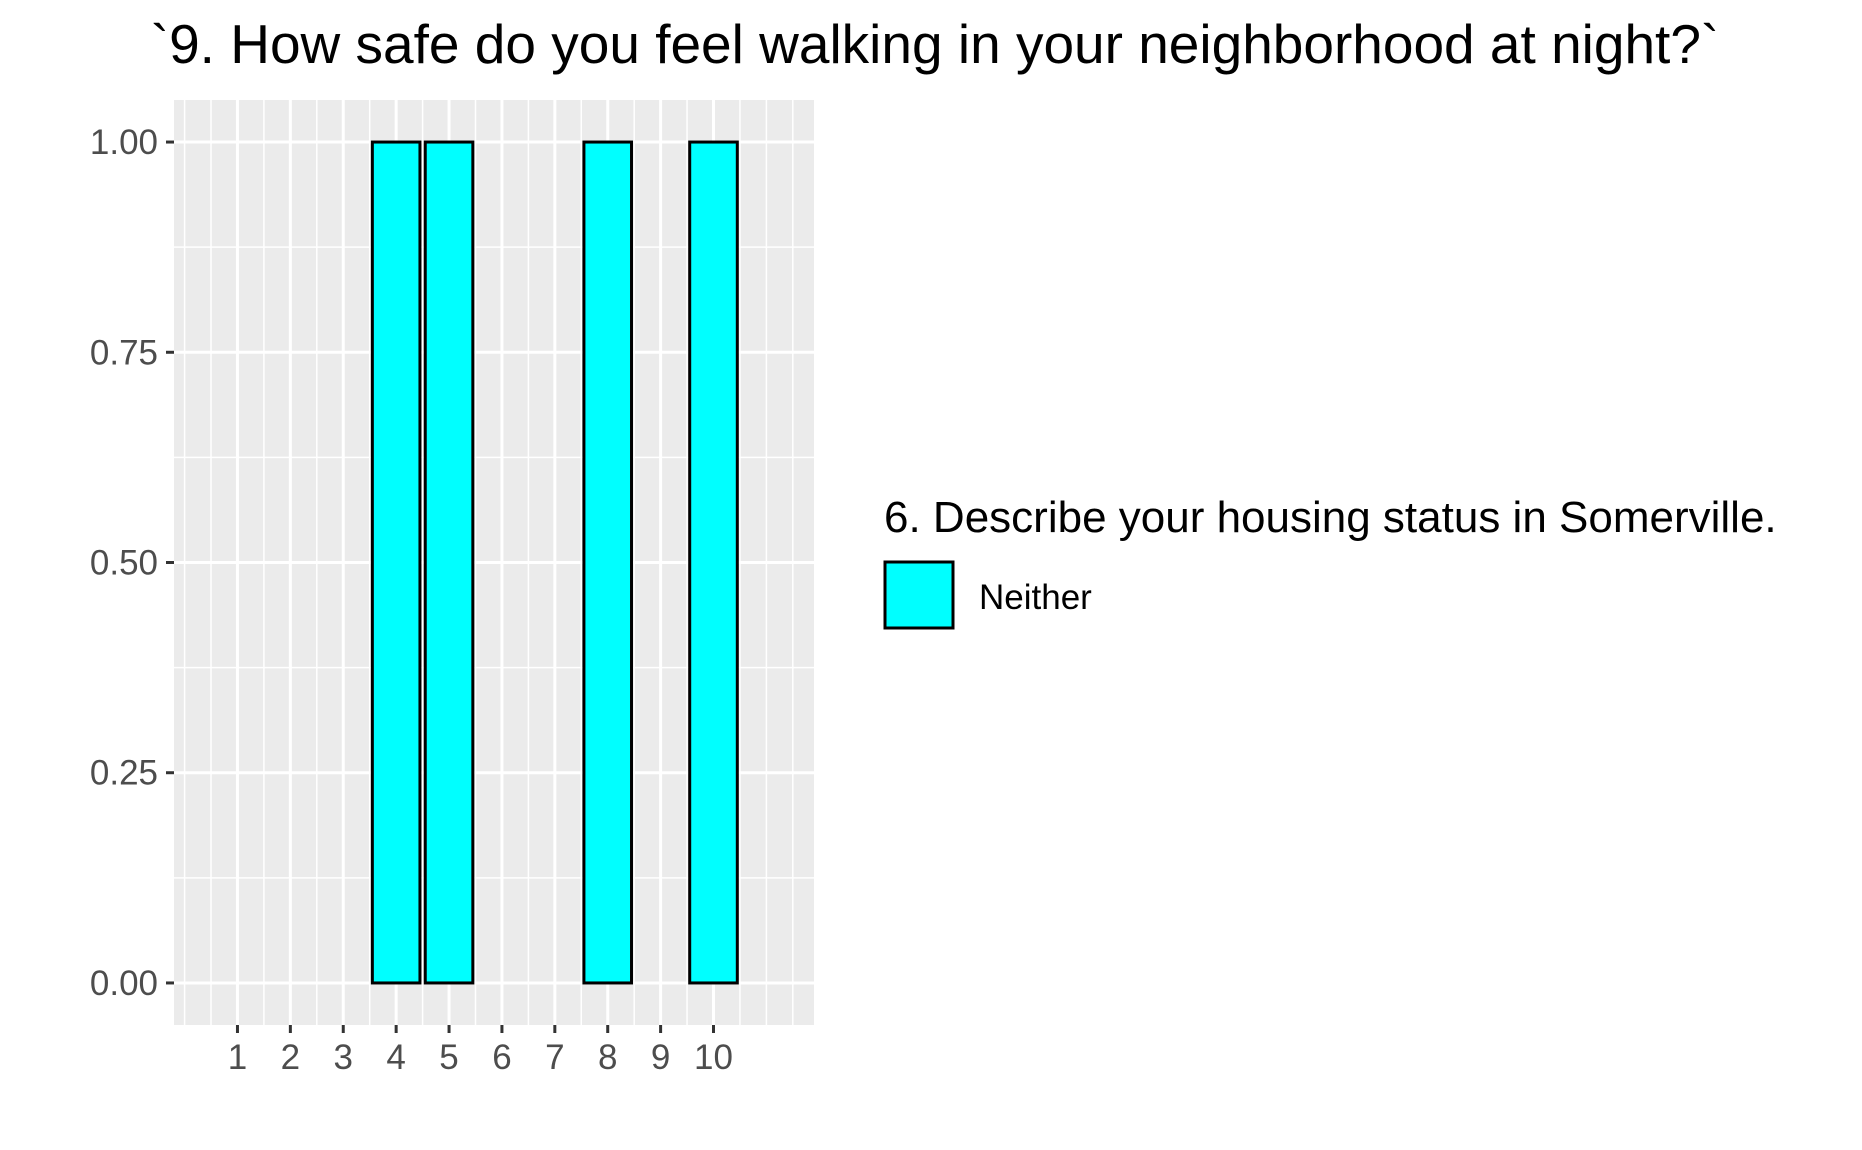 This screenshot has height=1150, width=1862. What do you see at coordinates (124, 983) in the screenshot?
I see `y-tick-label: 0.00` at bounding box center [124, 983].